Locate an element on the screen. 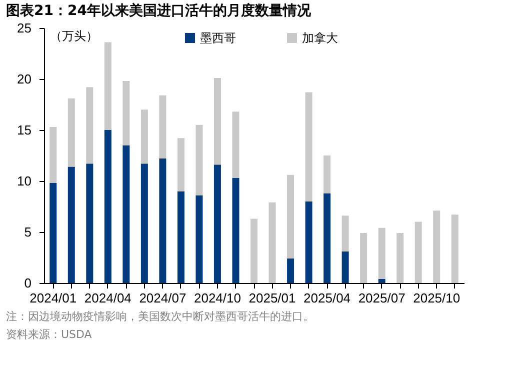 The height and width of the screenshot is (380, 505). y-tick-label: 10 is located at coordinates (24, 181).